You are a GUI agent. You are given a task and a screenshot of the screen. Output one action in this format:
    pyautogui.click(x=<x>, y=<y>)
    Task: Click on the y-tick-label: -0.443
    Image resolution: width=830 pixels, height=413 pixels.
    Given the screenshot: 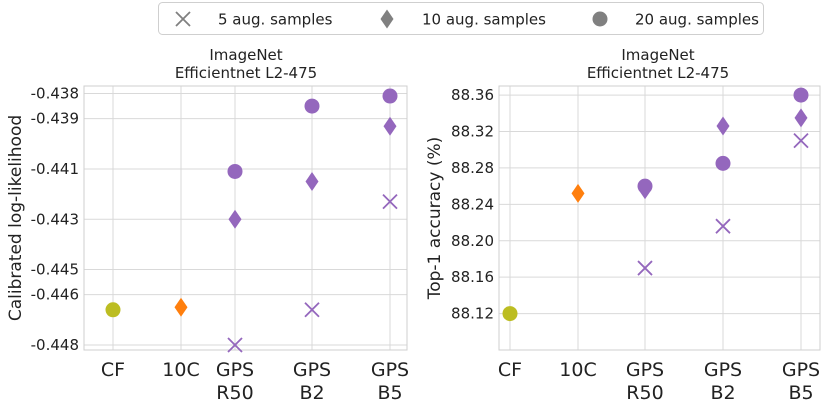 What is the action you would take?
    pyautogui.click(x=55, y=219)
    